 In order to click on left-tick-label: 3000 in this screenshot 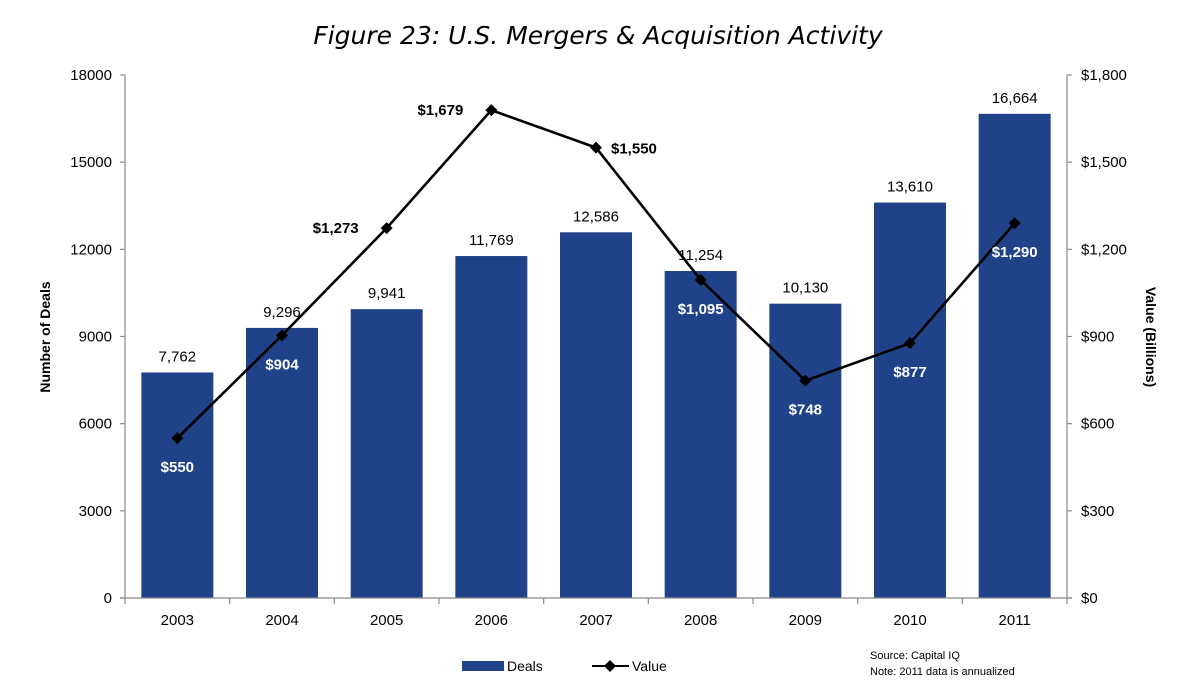, I will do `click(95, 511)`.